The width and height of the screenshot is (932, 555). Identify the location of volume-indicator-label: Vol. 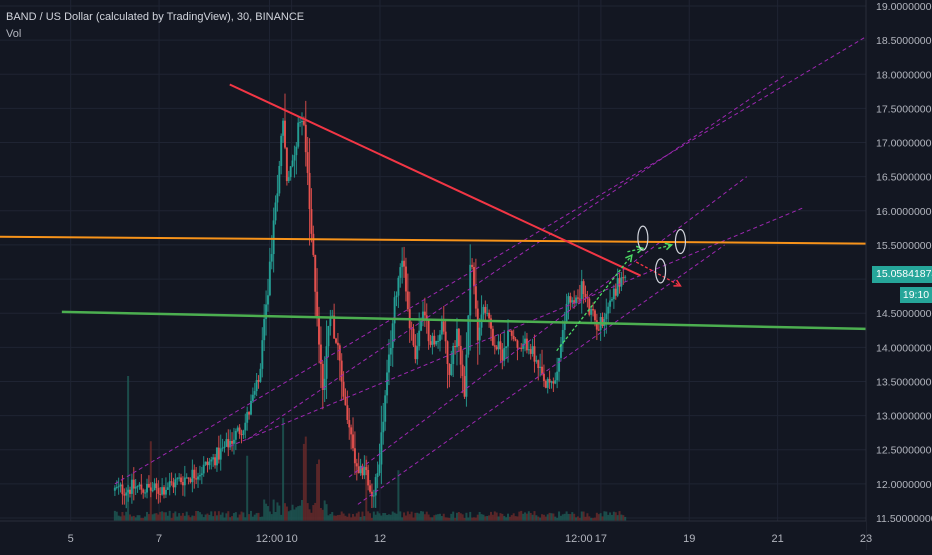
(14, 34).